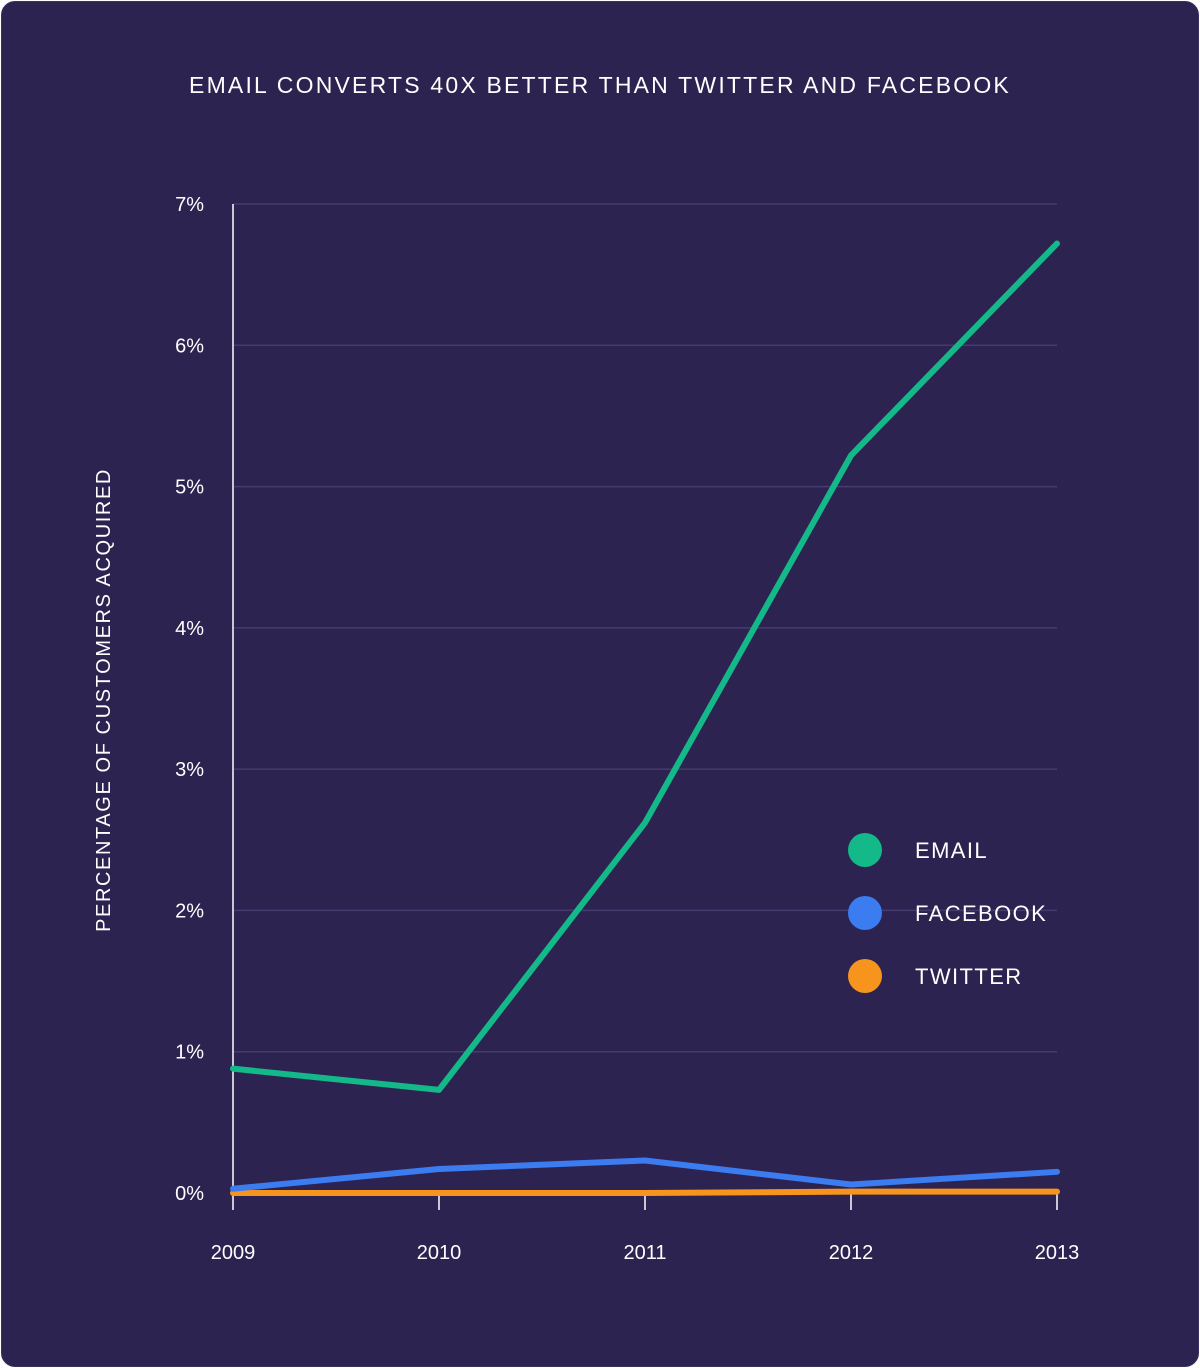  I want to click on legend-label-email: EMAIL, so click(951, 850).